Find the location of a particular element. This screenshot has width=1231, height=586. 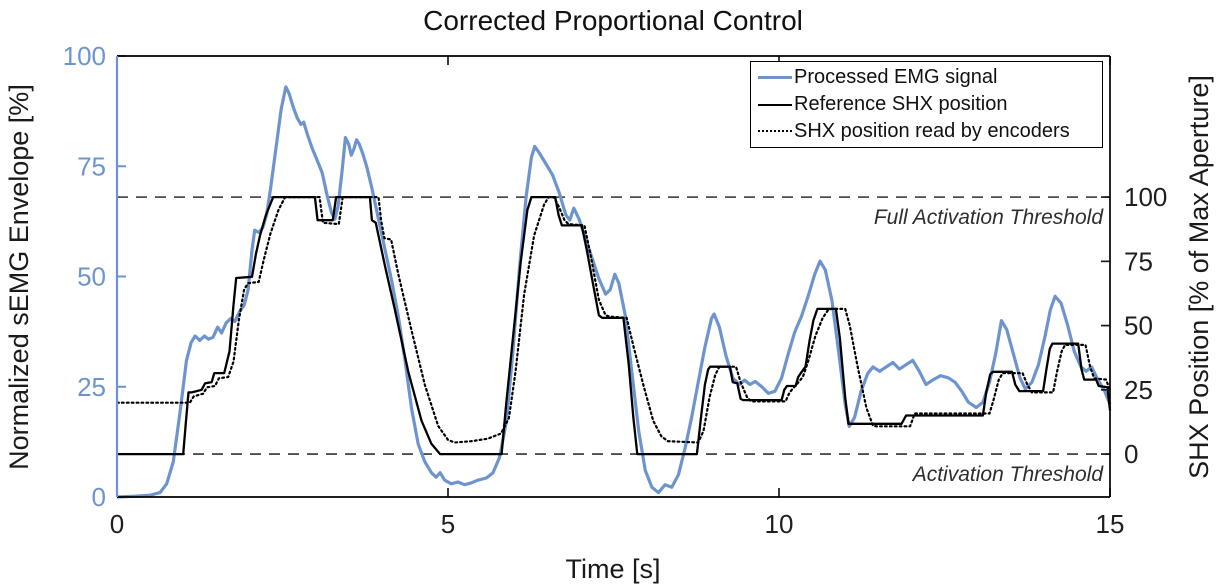

left-y-tick-label: 25 is located at coordinates (91, 387).